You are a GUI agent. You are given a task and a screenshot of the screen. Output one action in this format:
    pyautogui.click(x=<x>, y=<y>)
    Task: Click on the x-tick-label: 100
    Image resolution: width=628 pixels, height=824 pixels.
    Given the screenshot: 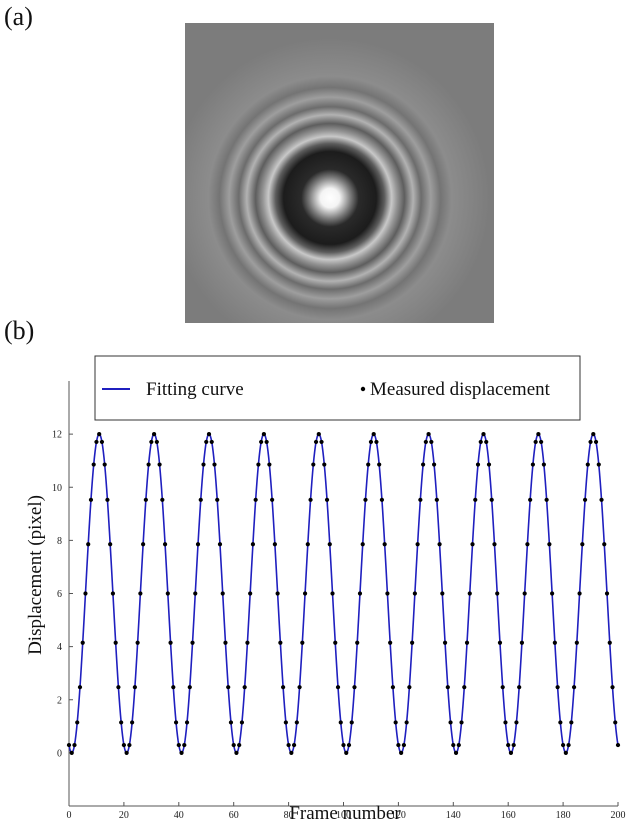 What is the action you would take?
    pyautogui.click(x=343, y=815)
    